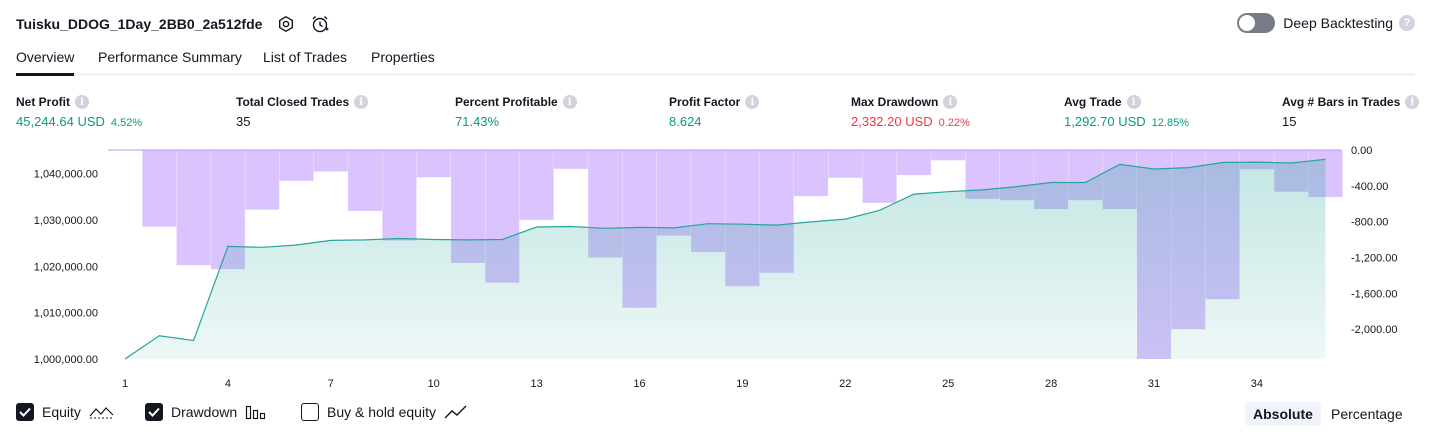 This screenshot has height=438, width=1431. Describe the element at coordinates (705, 102) in the screenshot. I see `metric-label: Profit Factor` at that location.